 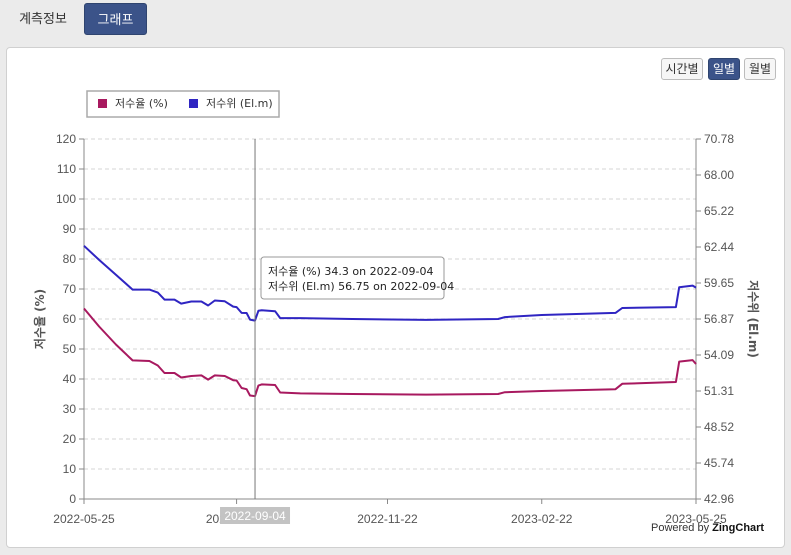 I want to click on left-tick-label: 30, so click(x=70, y=409).